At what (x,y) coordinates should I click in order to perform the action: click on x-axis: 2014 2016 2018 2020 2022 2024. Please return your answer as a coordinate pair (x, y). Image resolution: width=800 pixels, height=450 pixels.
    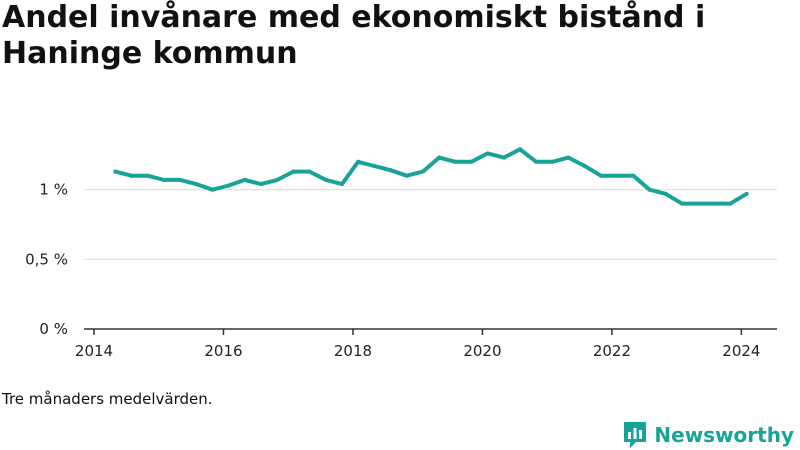
    Looking at the image, I should click on (426, 344).